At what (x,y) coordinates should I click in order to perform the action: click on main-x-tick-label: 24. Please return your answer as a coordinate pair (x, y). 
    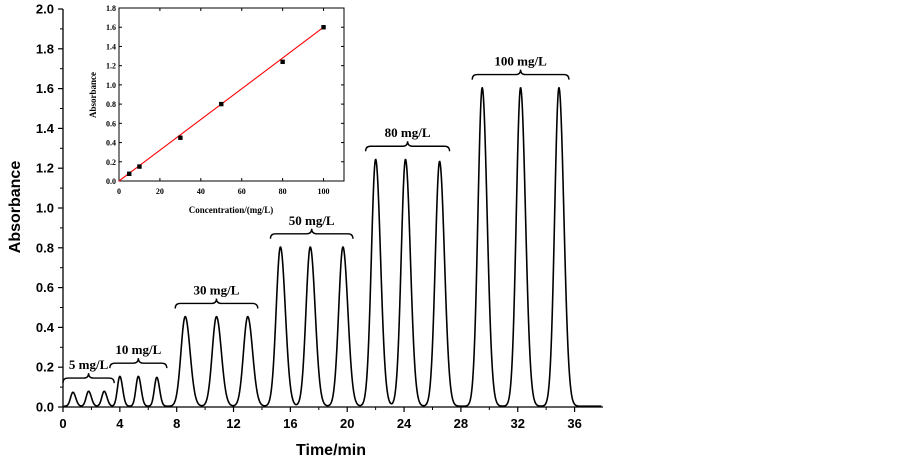
    Looking at the image, I should click on (404, 423).